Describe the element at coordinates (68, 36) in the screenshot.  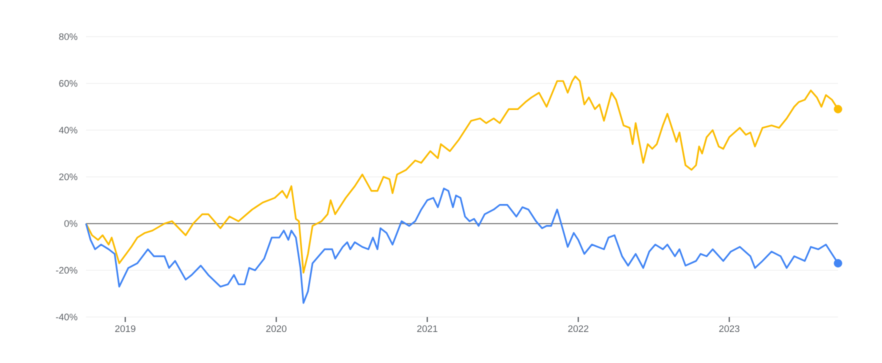
I see `y-tick-label: 80%` at that location.